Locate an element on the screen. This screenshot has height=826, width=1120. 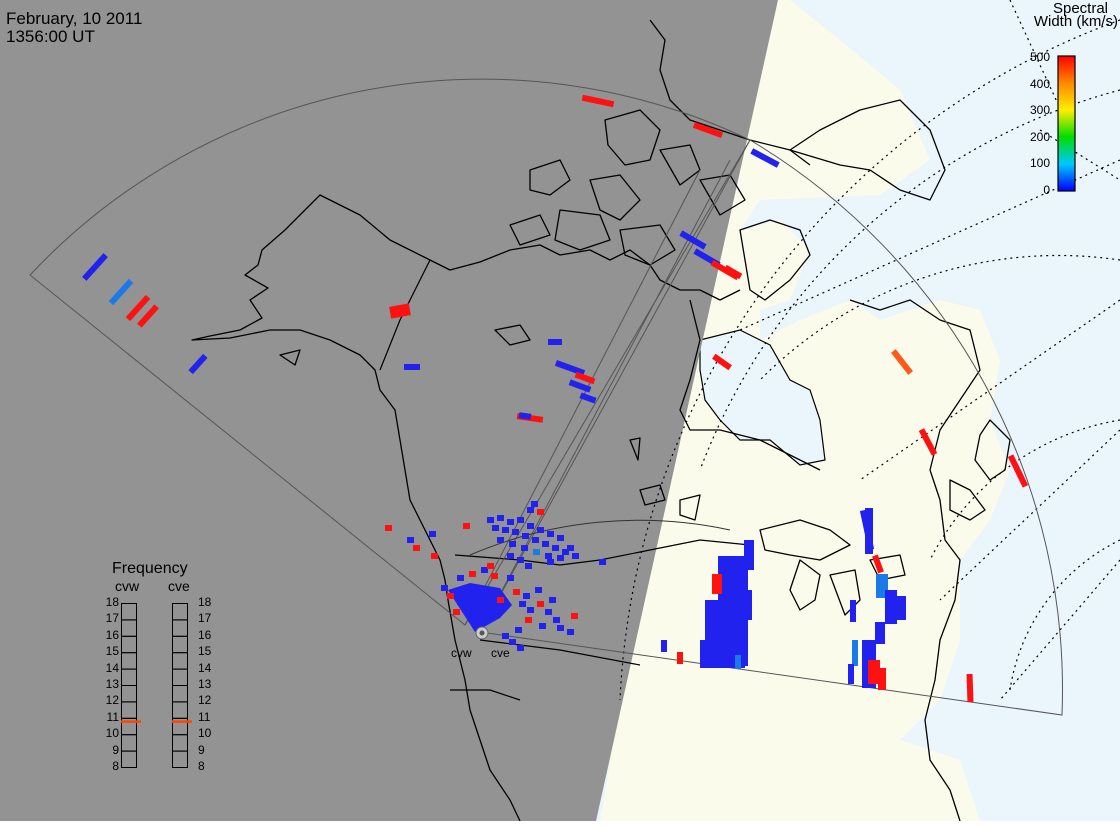
station-label-cve: cve is located at coordinates (500, 653).